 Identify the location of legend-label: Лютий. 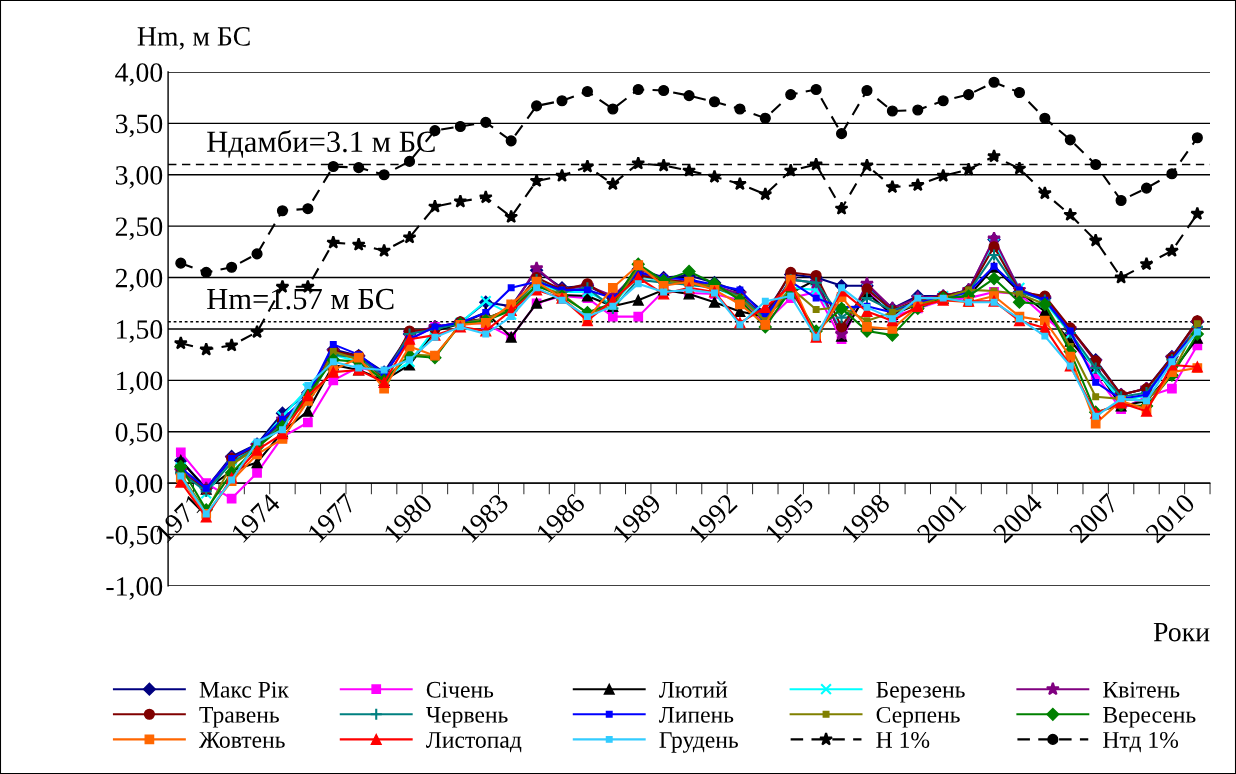
(693, 689).